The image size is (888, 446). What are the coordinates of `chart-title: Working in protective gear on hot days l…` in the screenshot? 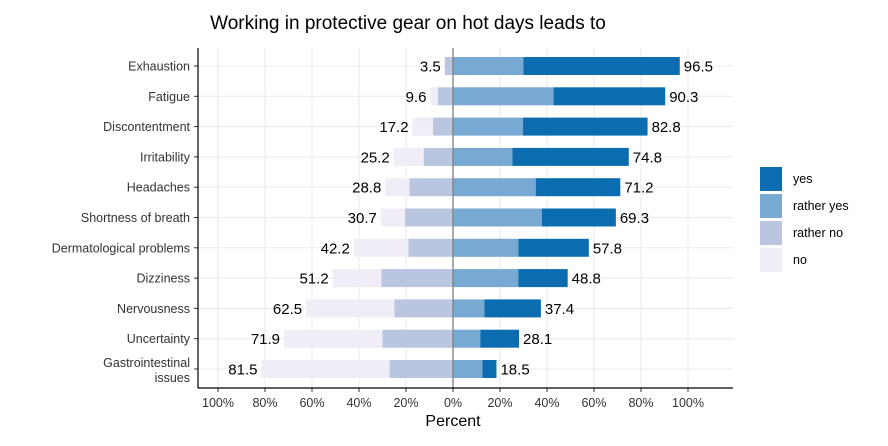 It's located at (408, 23).